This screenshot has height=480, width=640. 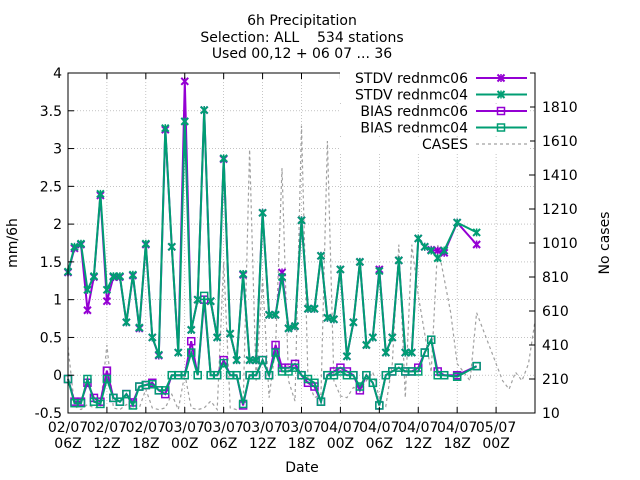 I want to click on y2-axis-label: No cases, so click(x=605, y=243).